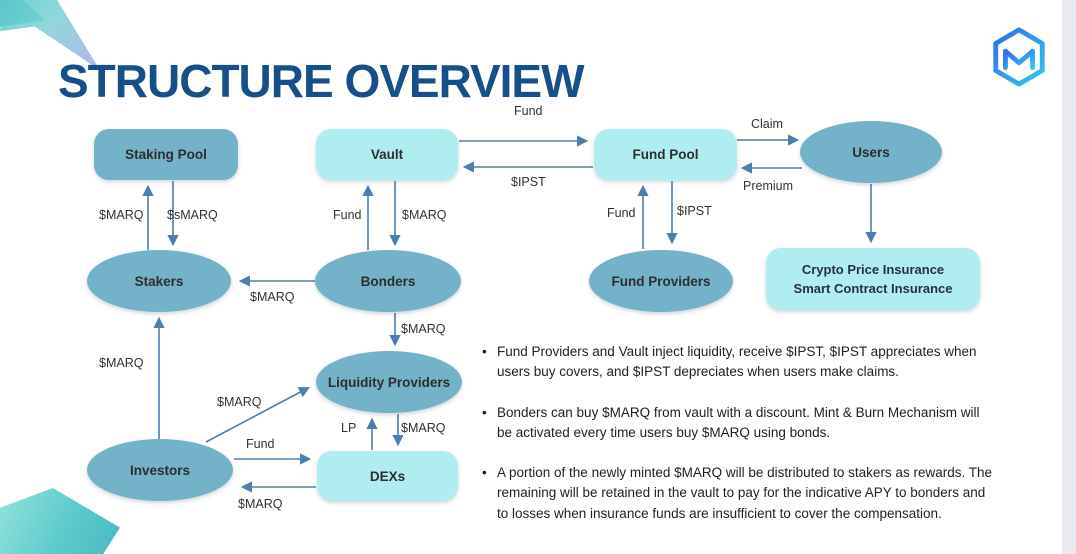 The height and width of the screenshot is (554, 1076). I want to click on node-users: Users, so click(871, 152).